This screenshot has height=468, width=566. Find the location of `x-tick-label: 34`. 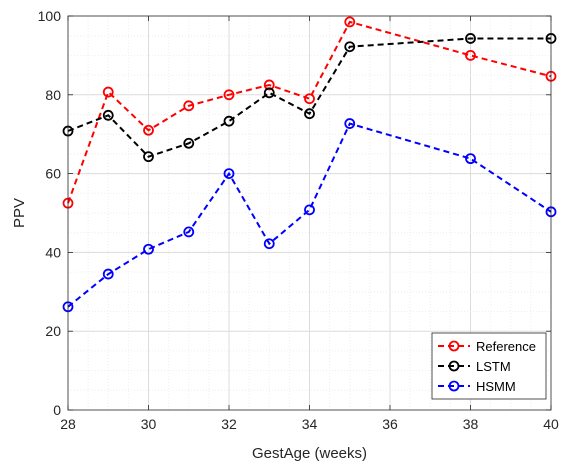

x-tick-label: 34 is located at coordinates (310, 424).